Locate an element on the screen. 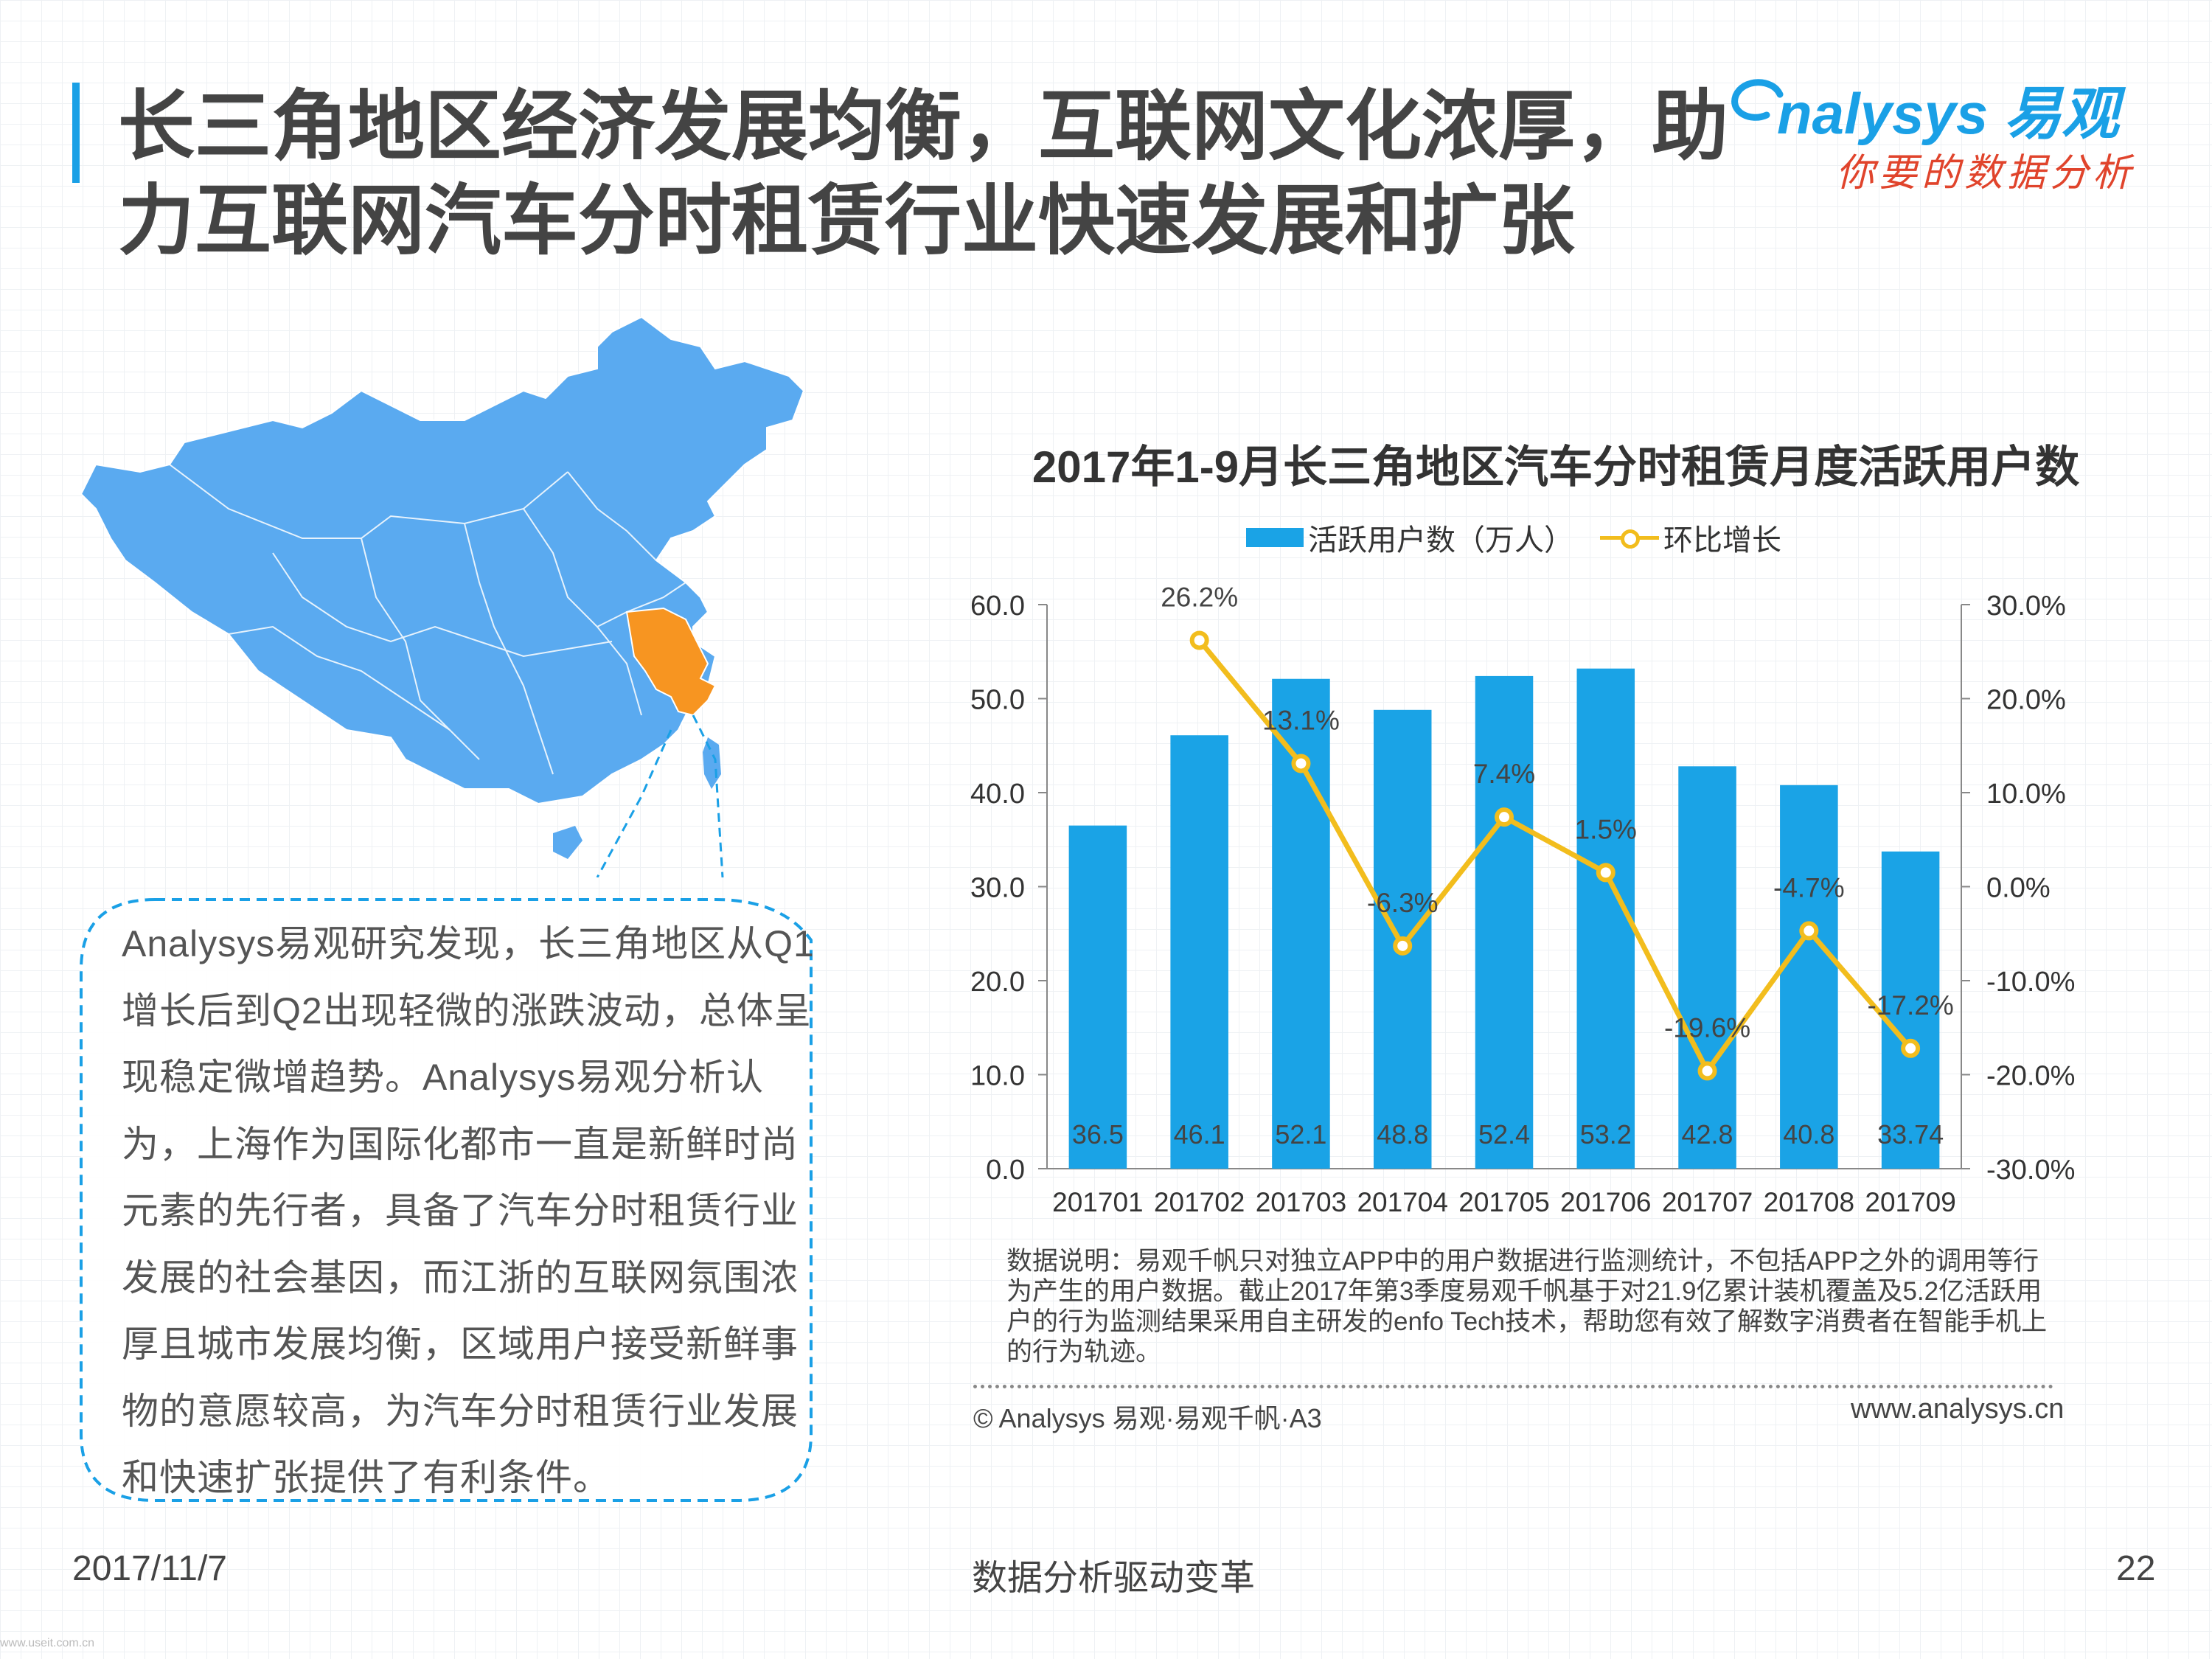 This screenshot has width=2212, height=1659. bar-data-label: 40.8 is located at coordinates (1808, 1134).